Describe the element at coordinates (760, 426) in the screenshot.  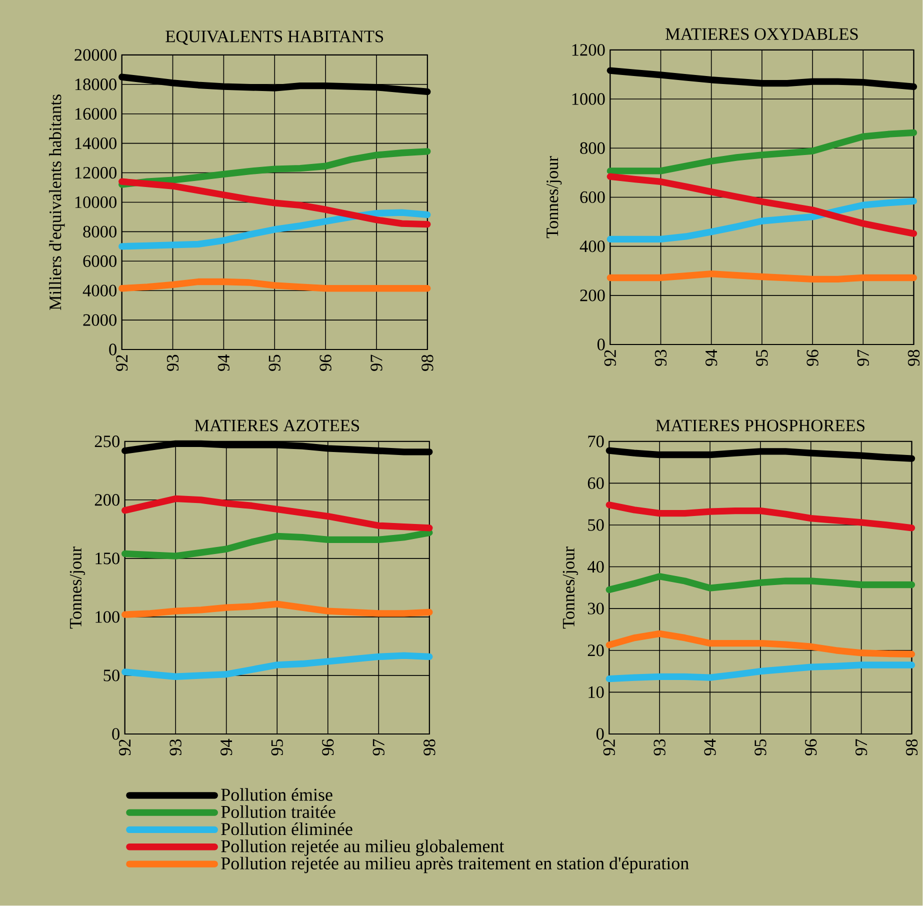
I see `chart-title: MATIERES PHOSPHOREES` at that location.